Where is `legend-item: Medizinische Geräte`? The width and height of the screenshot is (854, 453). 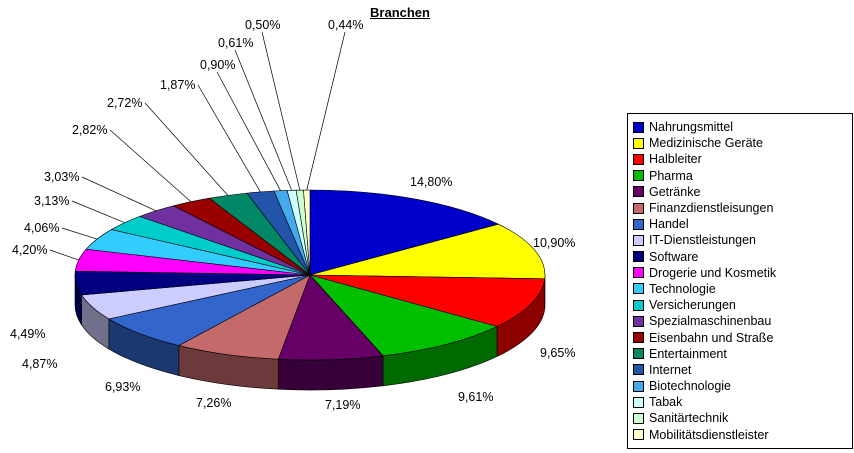
legend-item: Medizinische Geräte is located at coordinates (740, 143).